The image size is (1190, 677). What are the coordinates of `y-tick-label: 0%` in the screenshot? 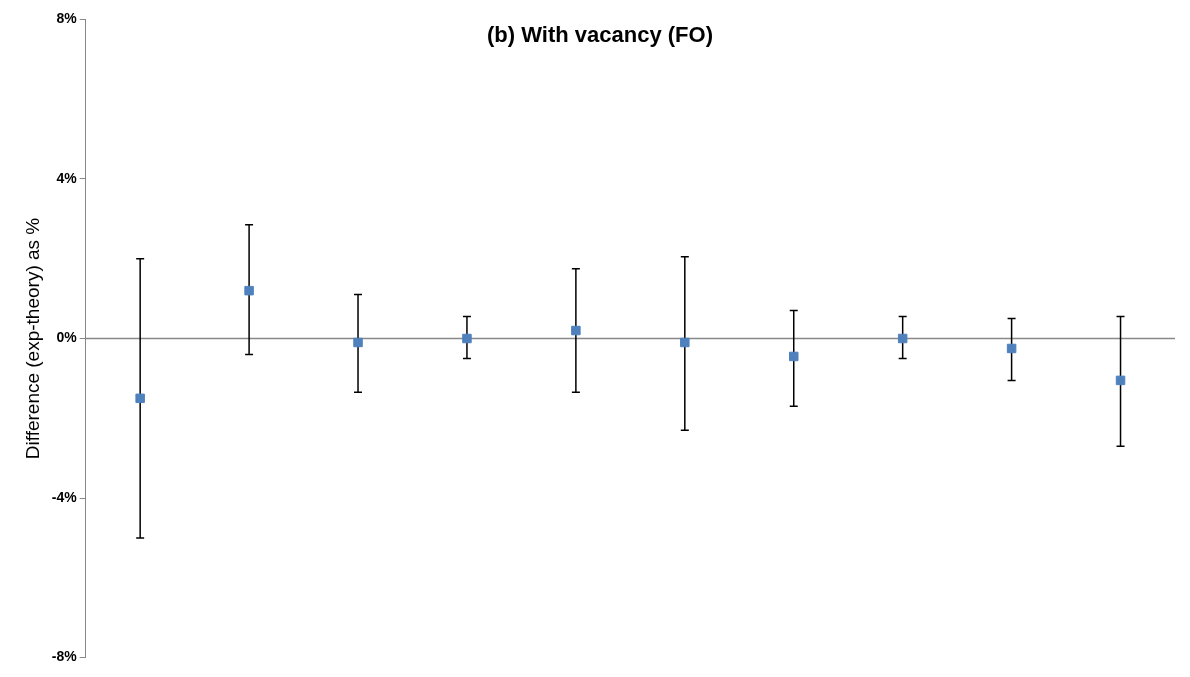 It's located at (67, 337).